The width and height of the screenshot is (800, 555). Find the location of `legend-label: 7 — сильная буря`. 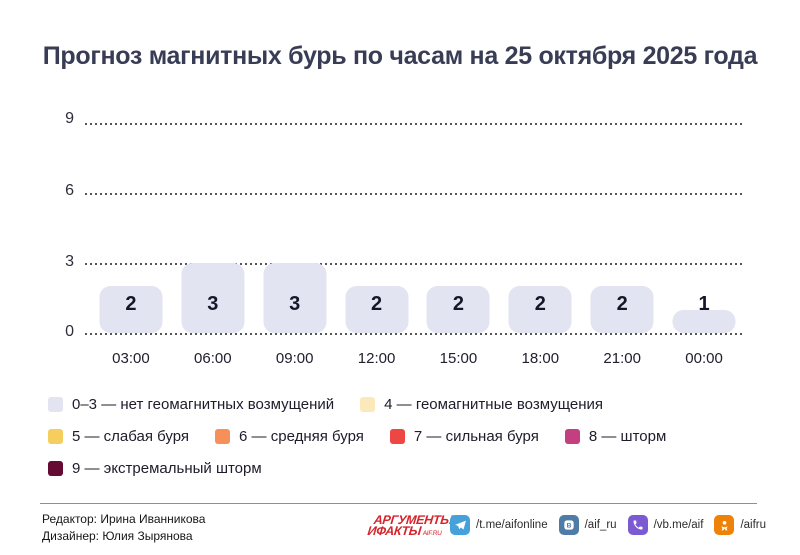

legend-label: 7 — сильная буря is located at coordinates (476, 436).